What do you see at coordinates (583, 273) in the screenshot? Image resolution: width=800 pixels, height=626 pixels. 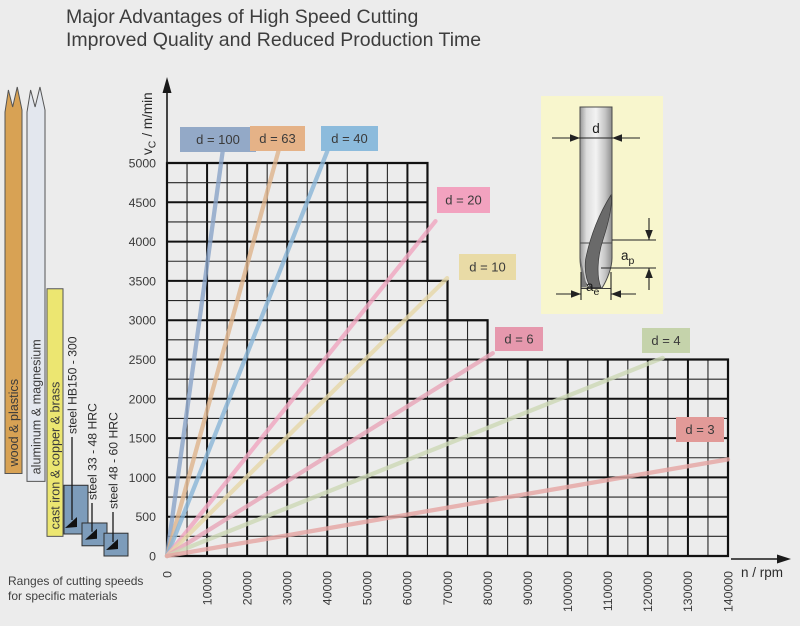 I see `tool-flute-edge` at bounding box center [583, 273].